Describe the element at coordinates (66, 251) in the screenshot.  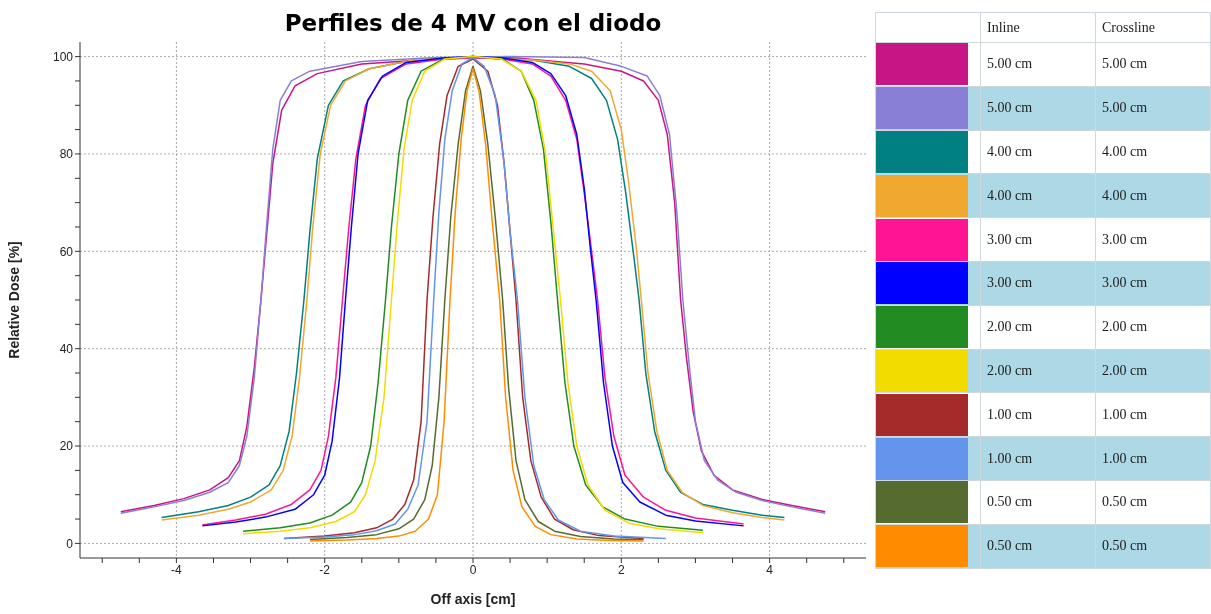
I see `y-tick-label: 60` at that location.